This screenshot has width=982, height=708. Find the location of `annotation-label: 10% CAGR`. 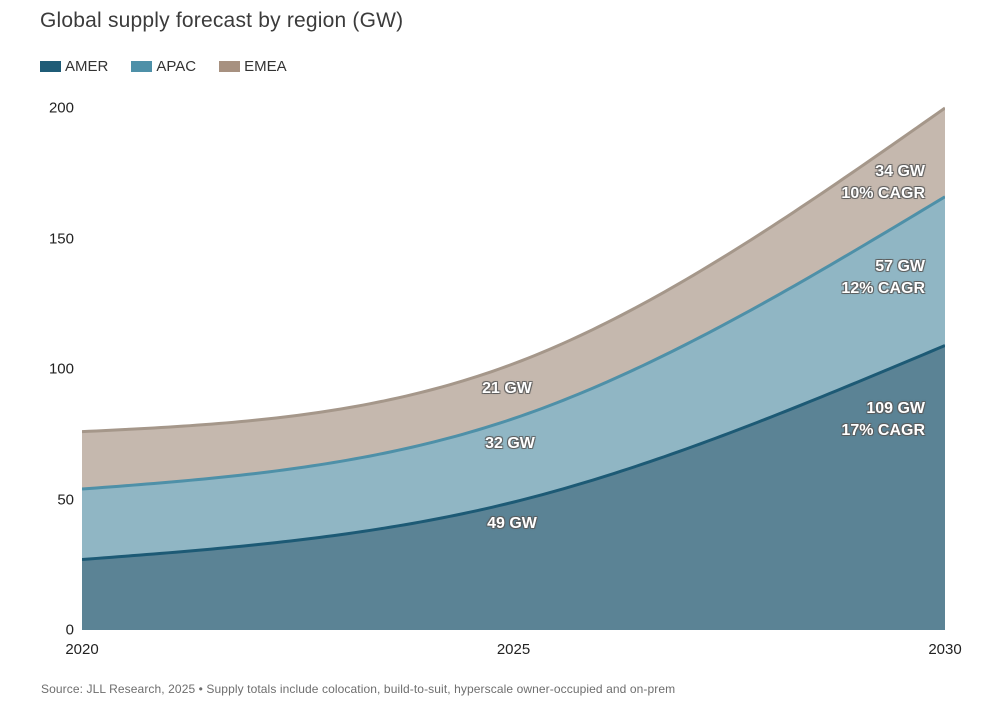

annotation-label: 10% CAGR is located at coordinates (883, 193).